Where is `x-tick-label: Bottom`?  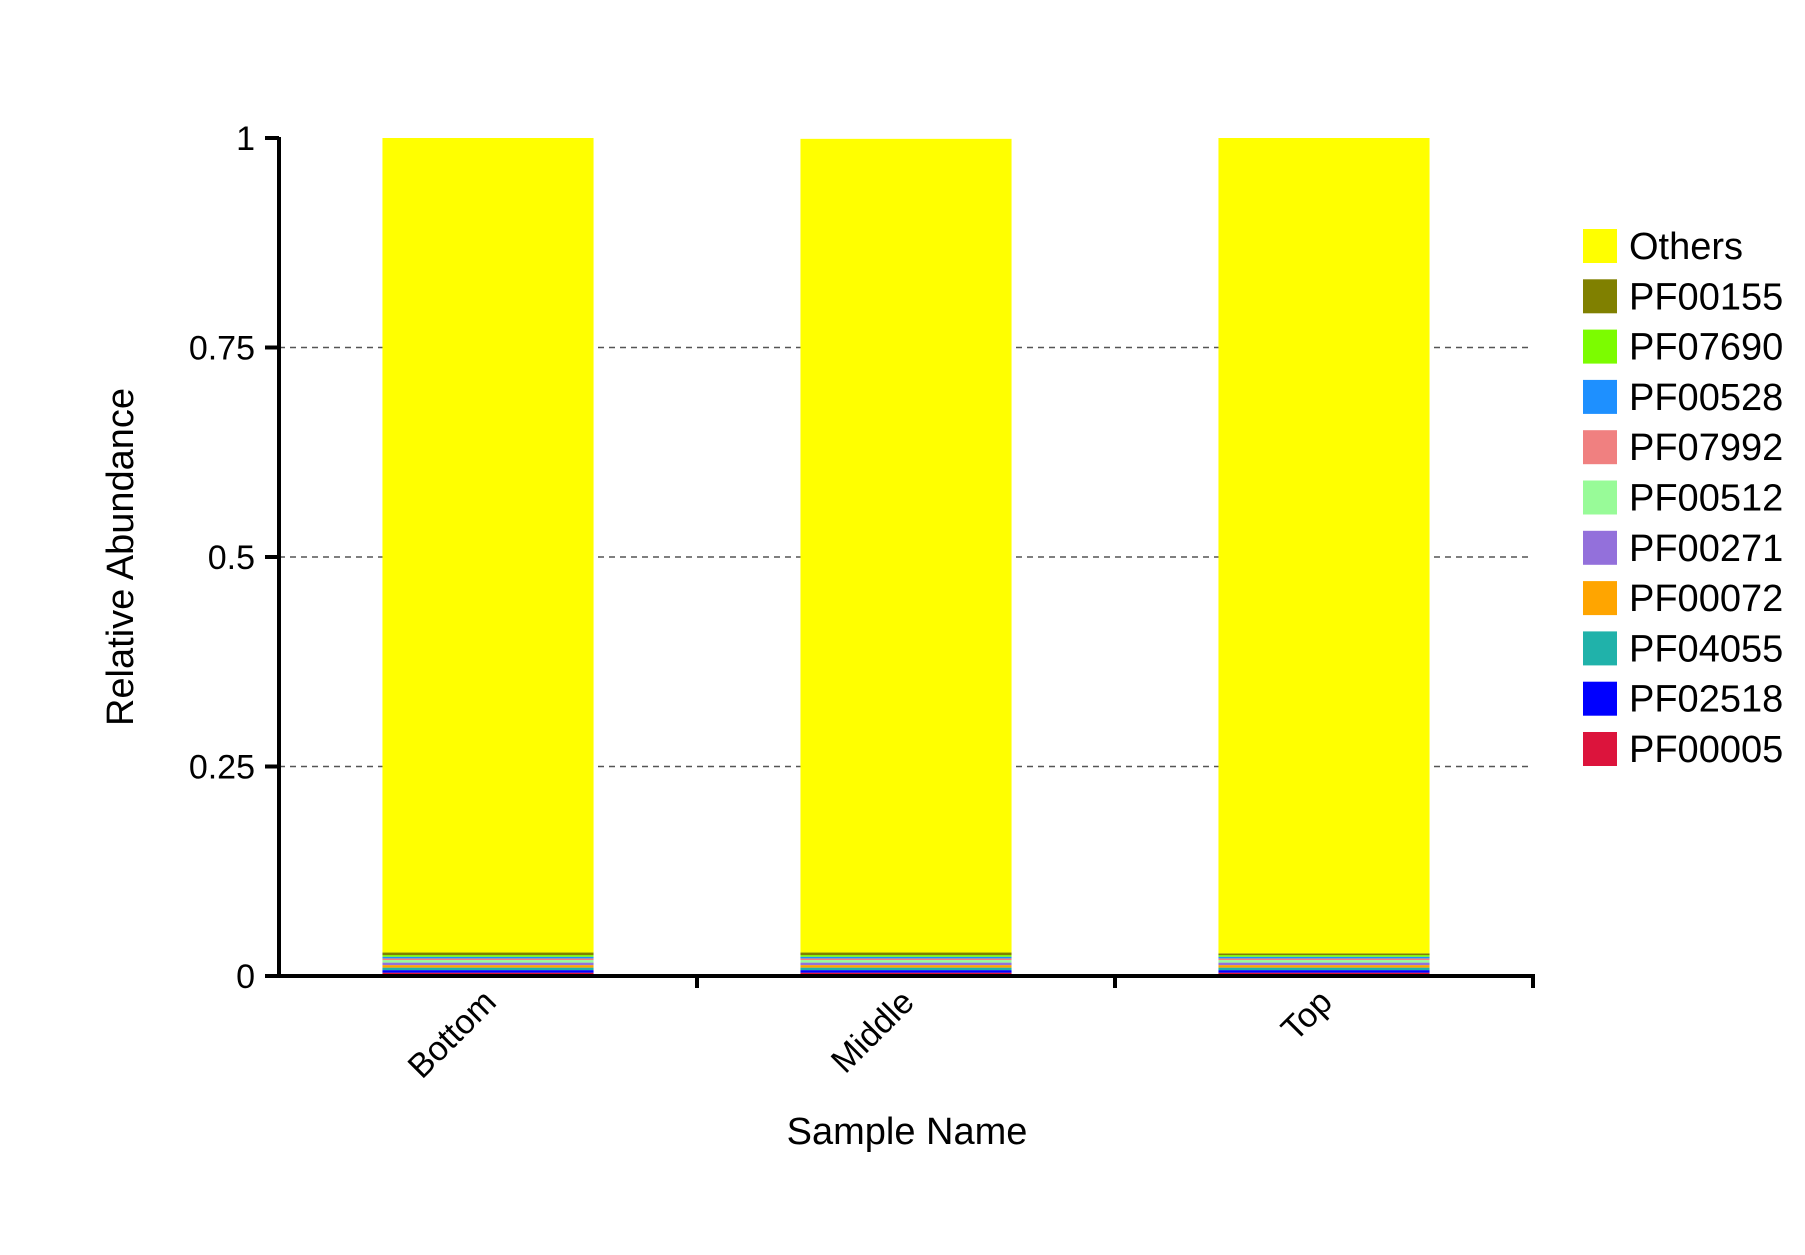
x-tick-label: Bottom is located at coordinates (452, 1034).